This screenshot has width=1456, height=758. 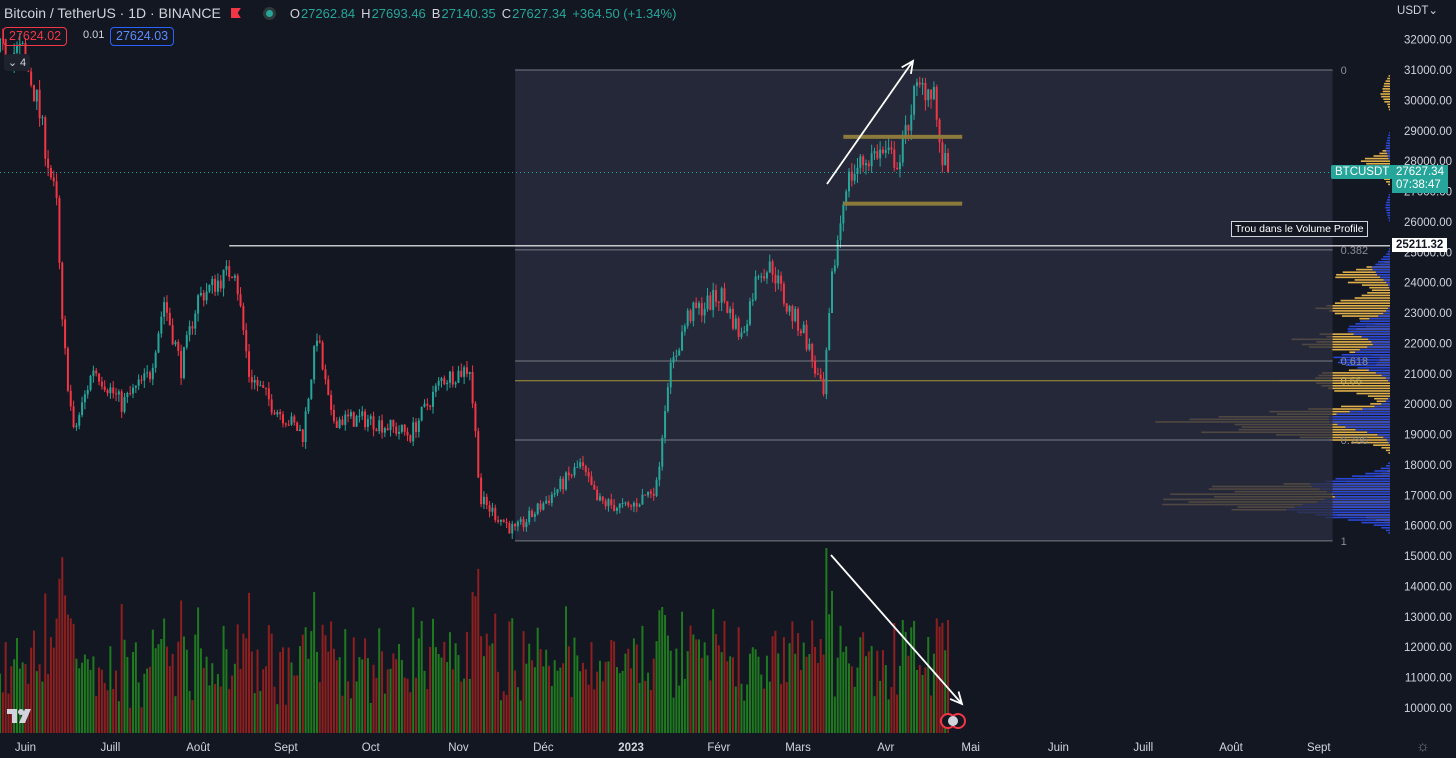 What do you see at coordinates (235, 13) in the screenshot?
I see `flag-icon` at bounding box center [235, 13].